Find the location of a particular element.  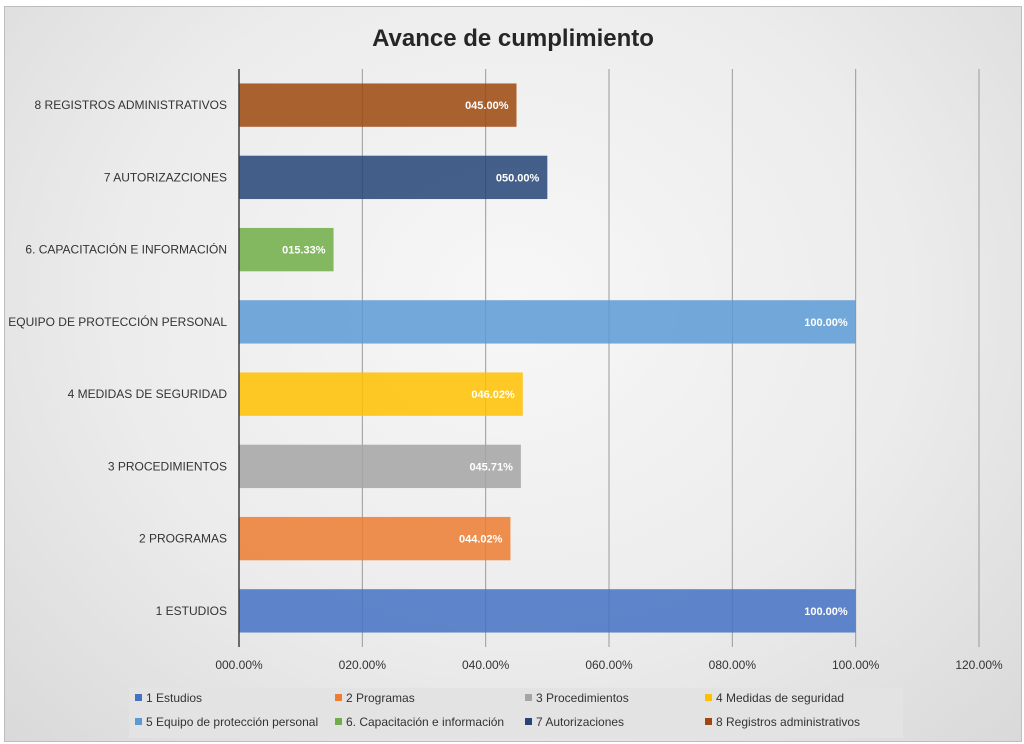

legend-item: 6. Capacitación e información is located at coordinates (419, 722).